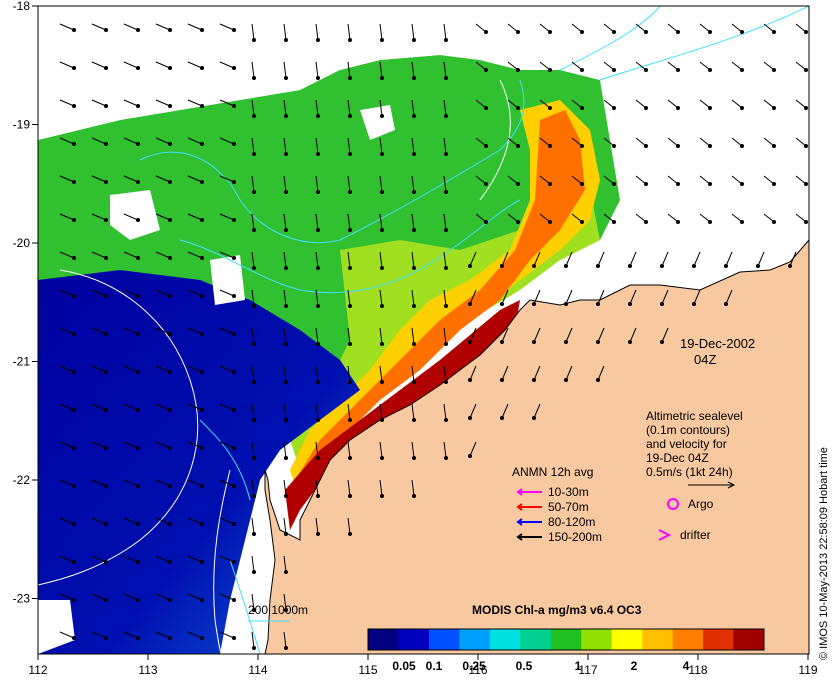  I want to click on y-tick-label: -21, so click(22, 362).